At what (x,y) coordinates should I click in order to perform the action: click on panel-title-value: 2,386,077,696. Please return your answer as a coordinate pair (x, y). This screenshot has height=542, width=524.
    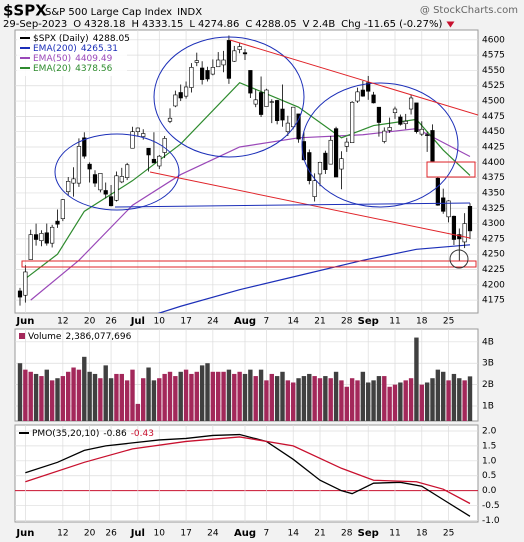
    Looking at the image, I should click on (98, 337).